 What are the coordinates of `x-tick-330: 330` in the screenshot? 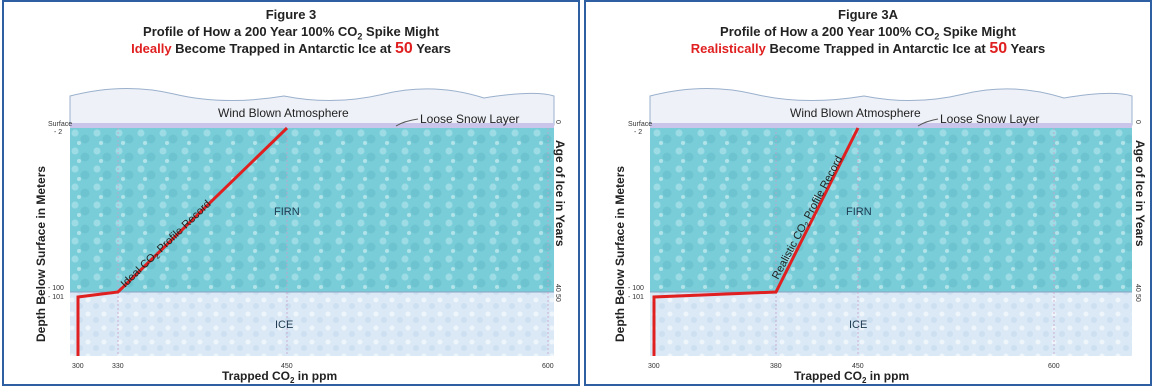 It's located at (118, 366).